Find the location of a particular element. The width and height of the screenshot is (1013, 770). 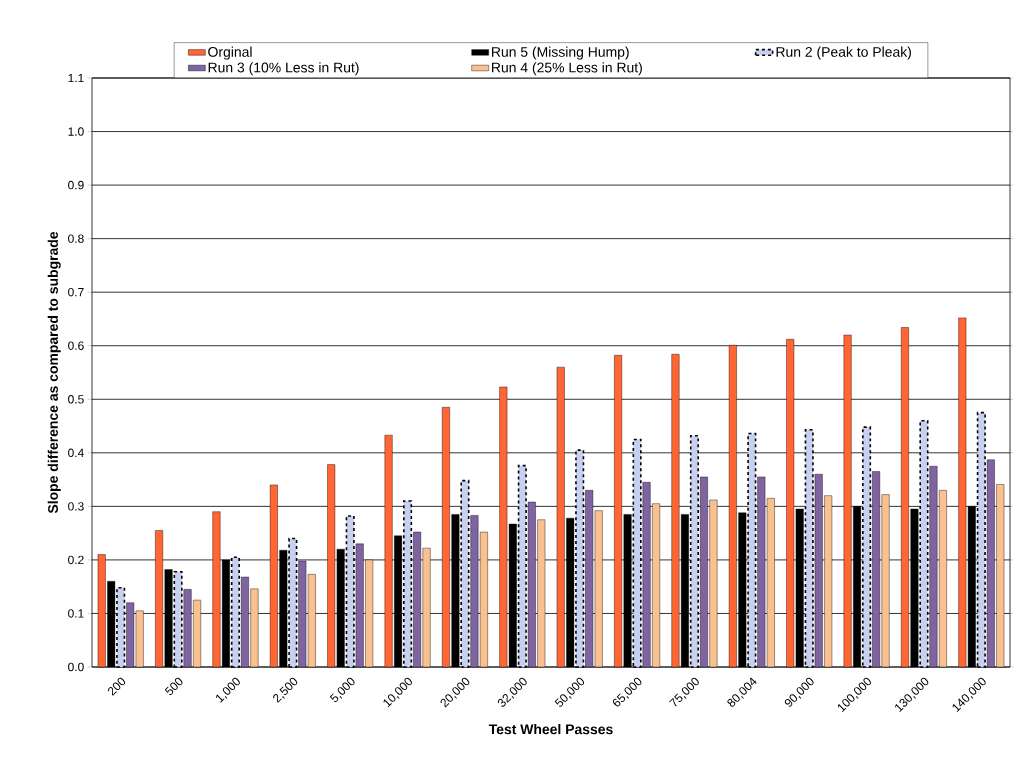

legend-label: Run 2 (Peak to Pleak) is located at coordinates (843, 53).